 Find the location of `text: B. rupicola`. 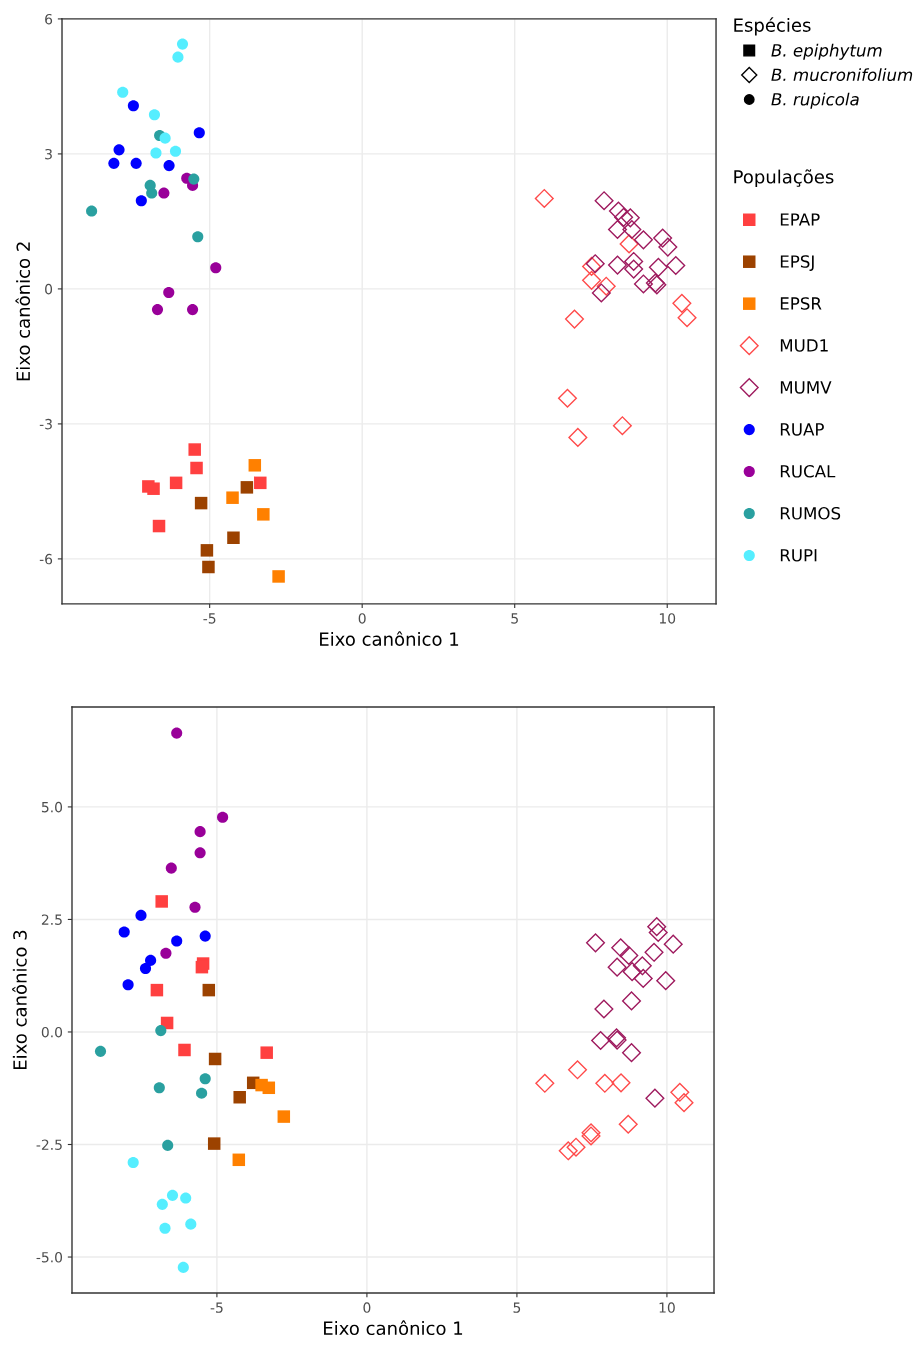

text: B. rupicola is located at coordinates (815, 100).